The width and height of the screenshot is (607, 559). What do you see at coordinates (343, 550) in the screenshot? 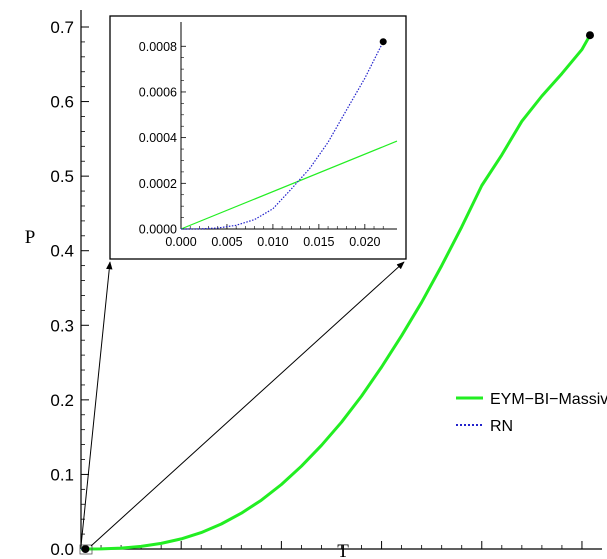
I see `x-axis-label: T` at bounding box center [343, 550].